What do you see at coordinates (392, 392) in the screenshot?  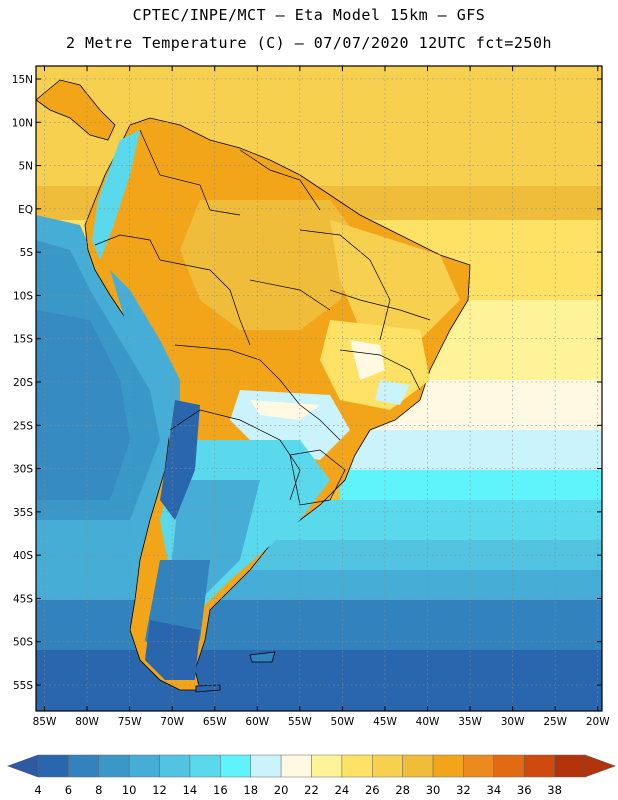 I see `southeast-cool-patch` at bounding box center [392, 392].